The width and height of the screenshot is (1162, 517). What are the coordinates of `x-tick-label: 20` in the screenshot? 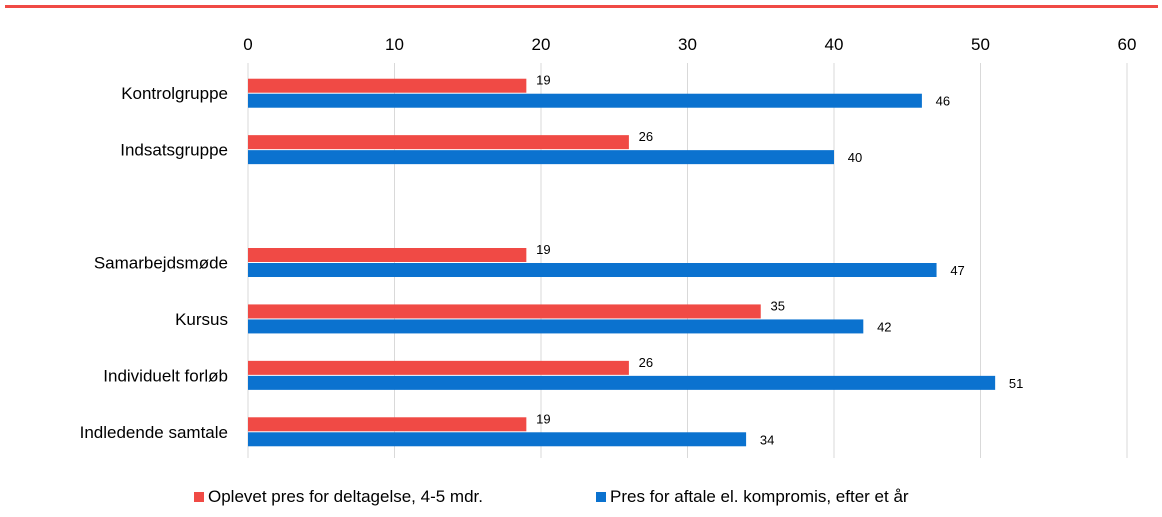 It's located at (541, 44).